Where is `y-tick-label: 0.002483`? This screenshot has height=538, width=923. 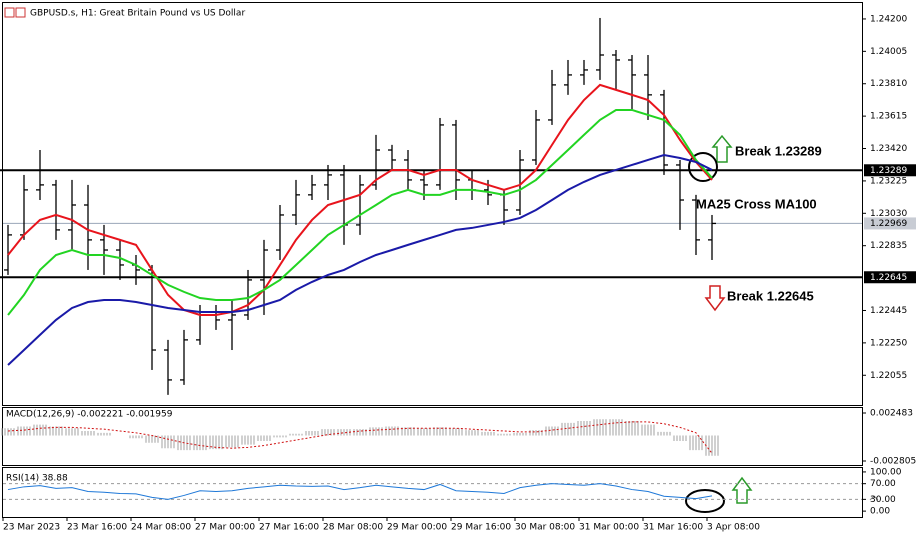
y-tick-label: 0.002483 is located at coordinates (891, 413).